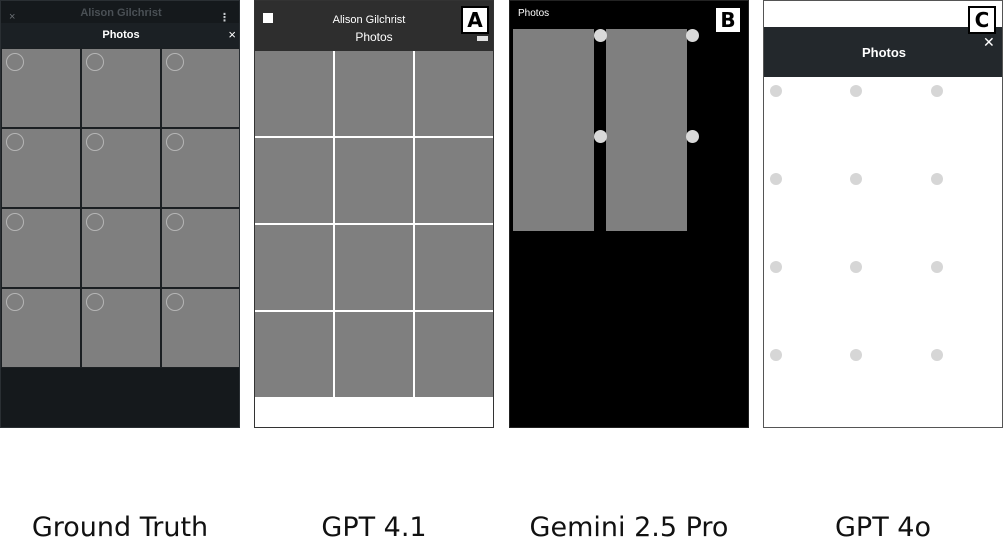 This screenshot has width=1004, height=554. What do you see at coordinates (482, 38) in the screenshot?
I see `minimize-icon` at bounding box center [482, 38].